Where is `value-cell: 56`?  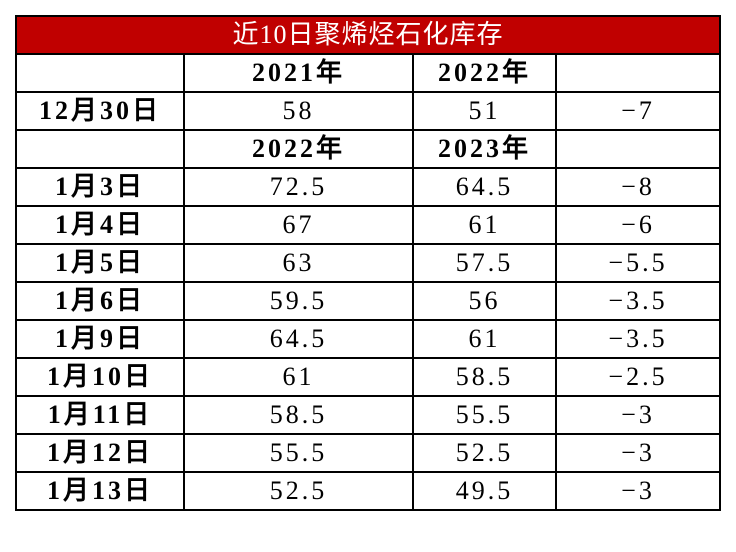 value-cell: 56 is located at coordinates (484, 301).